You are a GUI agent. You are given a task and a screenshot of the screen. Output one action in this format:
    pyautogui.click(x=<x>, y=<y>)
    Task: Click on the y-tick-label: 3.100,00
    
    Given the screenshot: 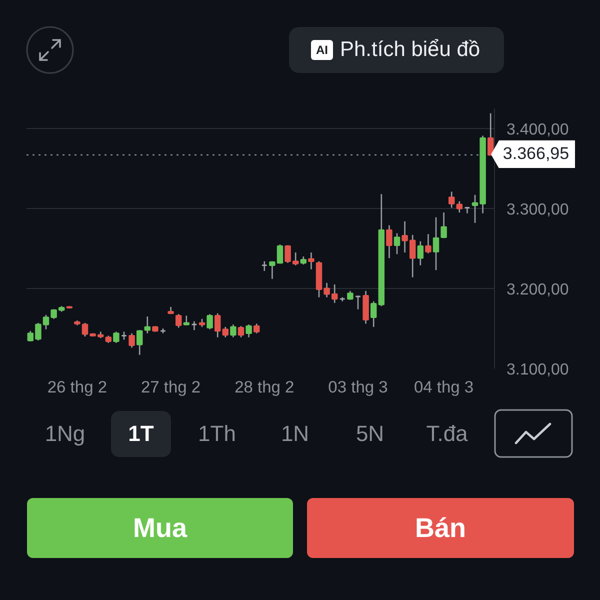 What is the action you would take?
    pyautogui.click(x=537, y=370)
    